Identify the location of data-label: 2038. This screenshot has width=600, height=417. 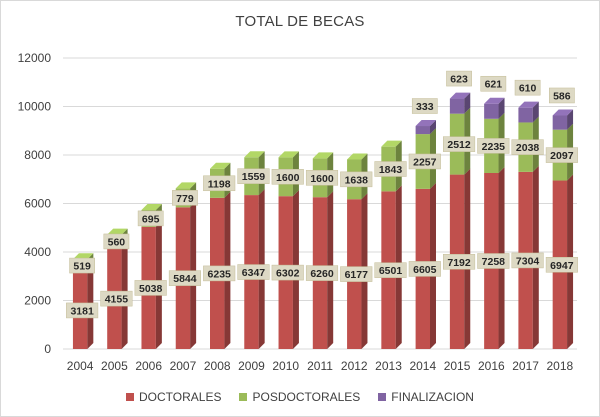
(528, 148).